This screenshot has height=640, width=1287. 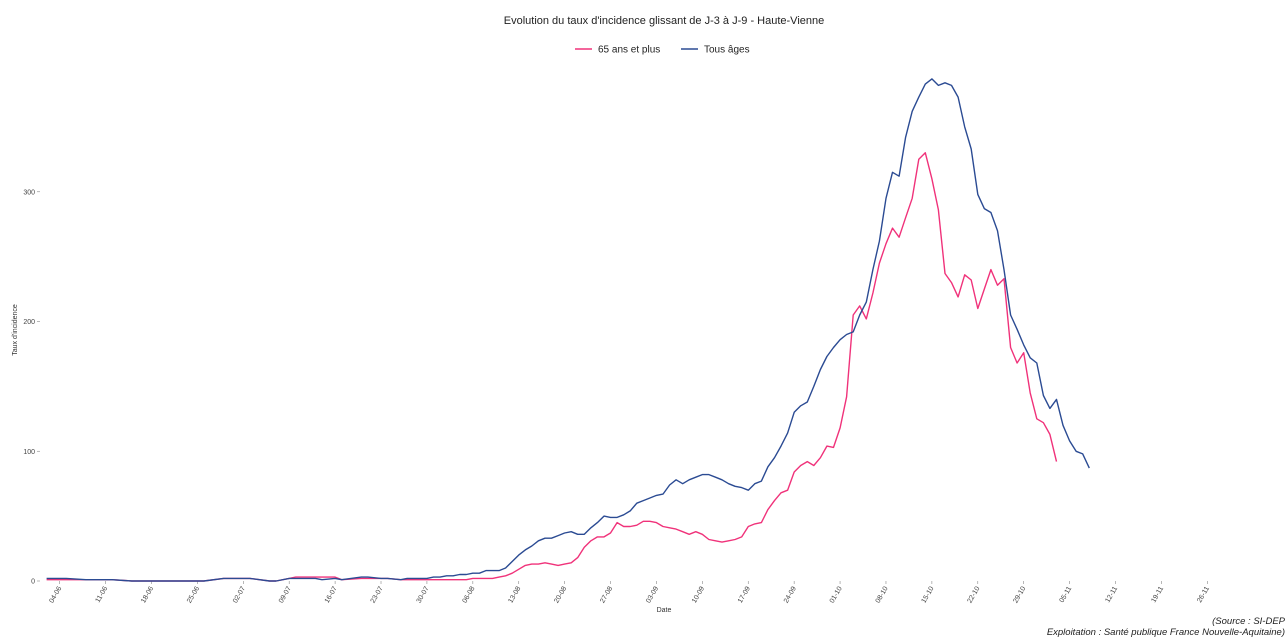 What do you see at coordinates (664, 610) in the screenshot?
I see `x-axis-title: Date` at bounding box center [664, 610].